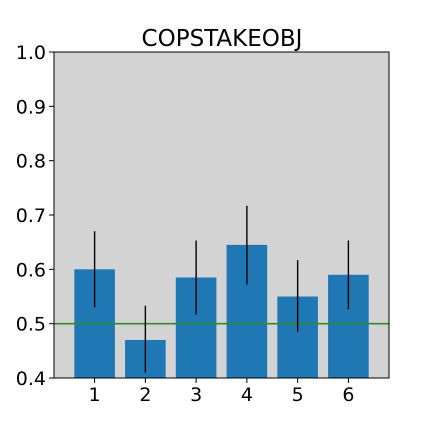 This screenshot has height=432, width=432. What do you see at coordinates (145, 395) in the screenshot?
I see `x-tick-label: 2` at bounding box center [145, 395].